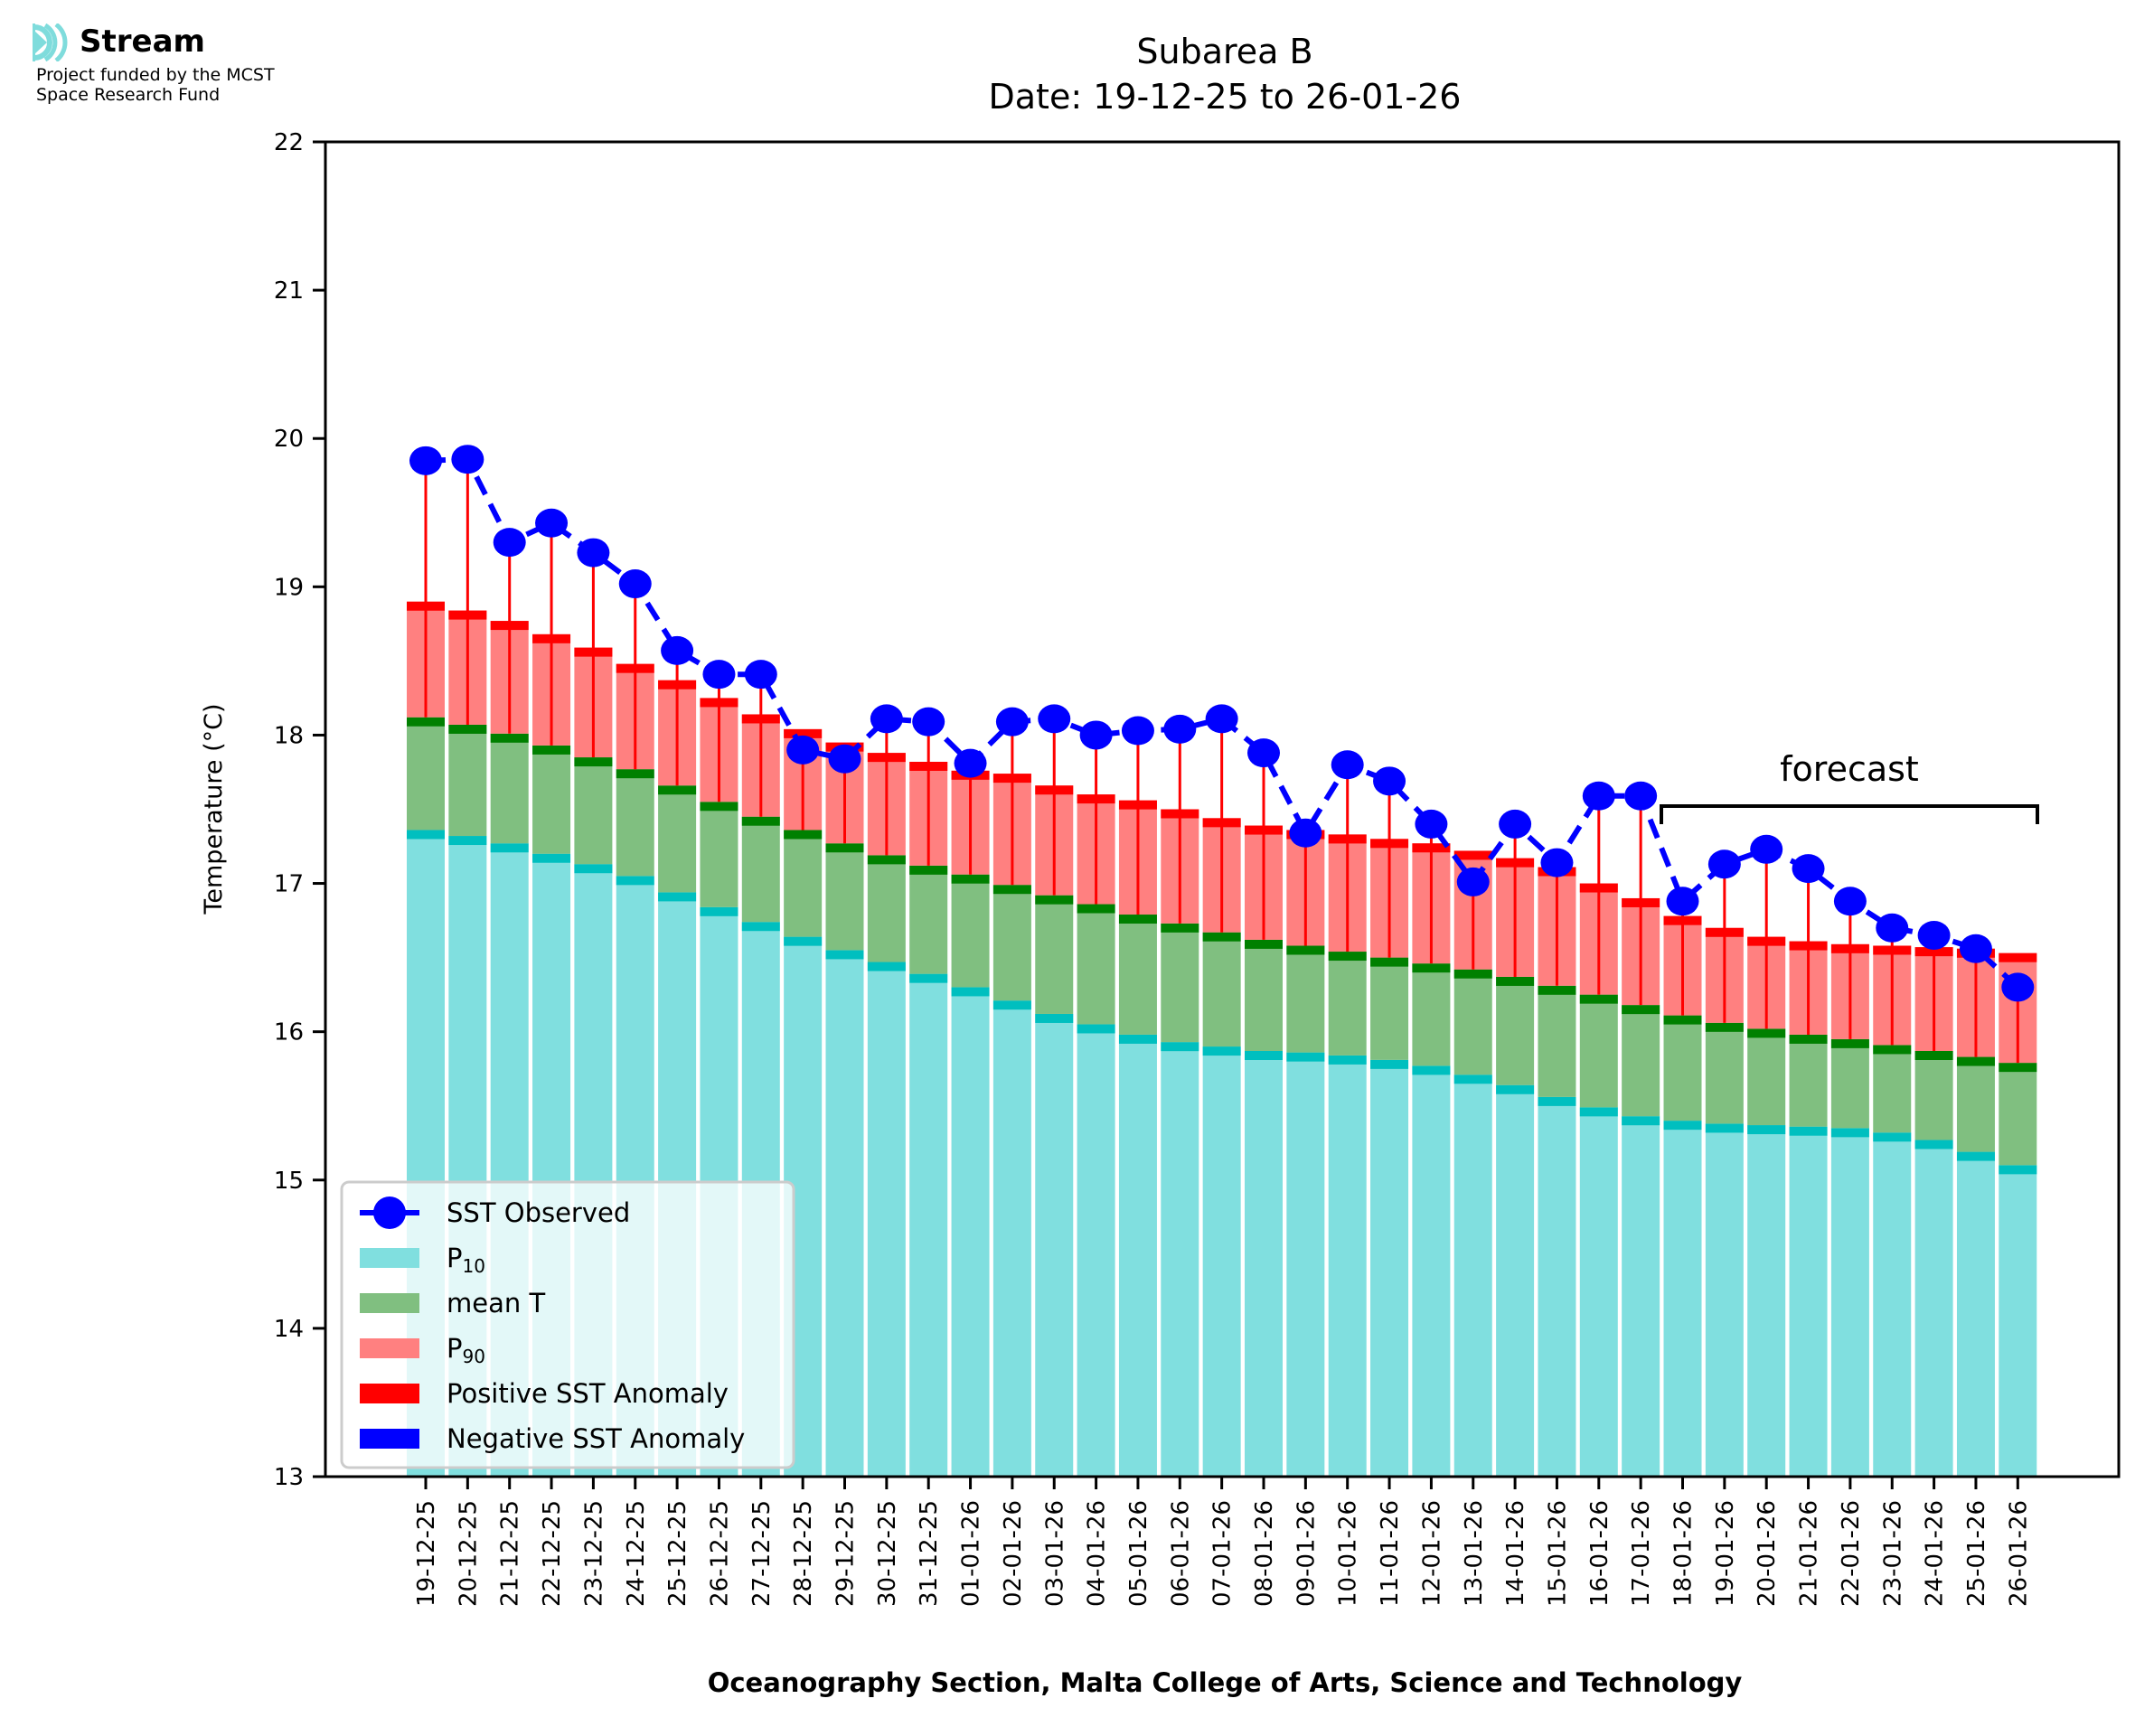  Describe the element at coordinates (510, 1554) in the screenshot. I see `x-tick-label: 21-12-25` at that location.